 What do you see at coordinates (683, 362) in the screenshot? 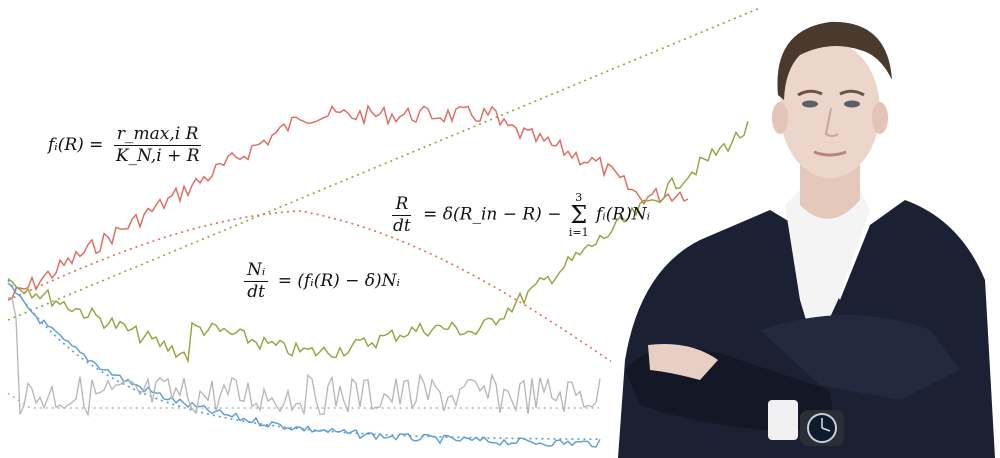
I see `hand` at bounding box center [683, 362].